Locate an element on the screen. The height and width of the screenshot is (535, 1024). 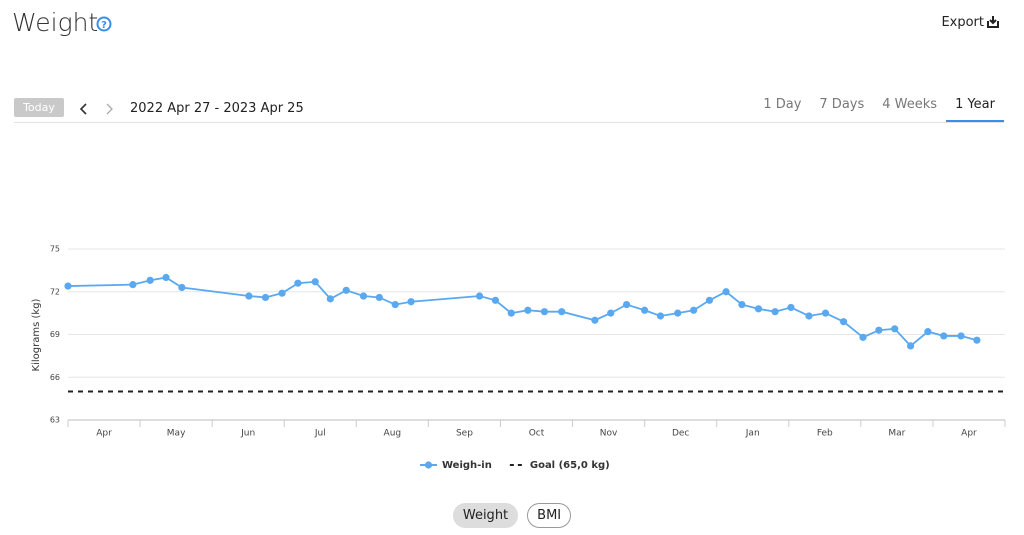
y-tick-label: 75 is located at coordinates (55, 249).